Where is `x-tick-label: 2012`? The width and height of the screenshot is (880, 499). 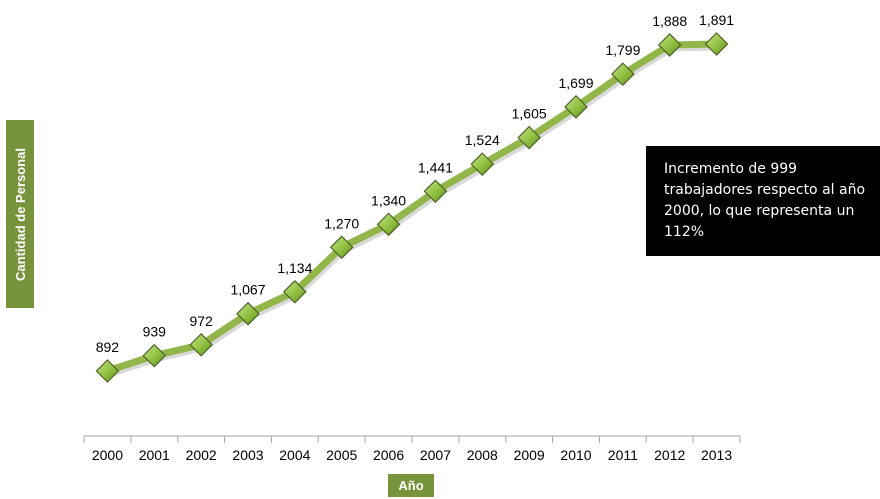
x-tick-label: 2012 is located at coordinates (669, 455).